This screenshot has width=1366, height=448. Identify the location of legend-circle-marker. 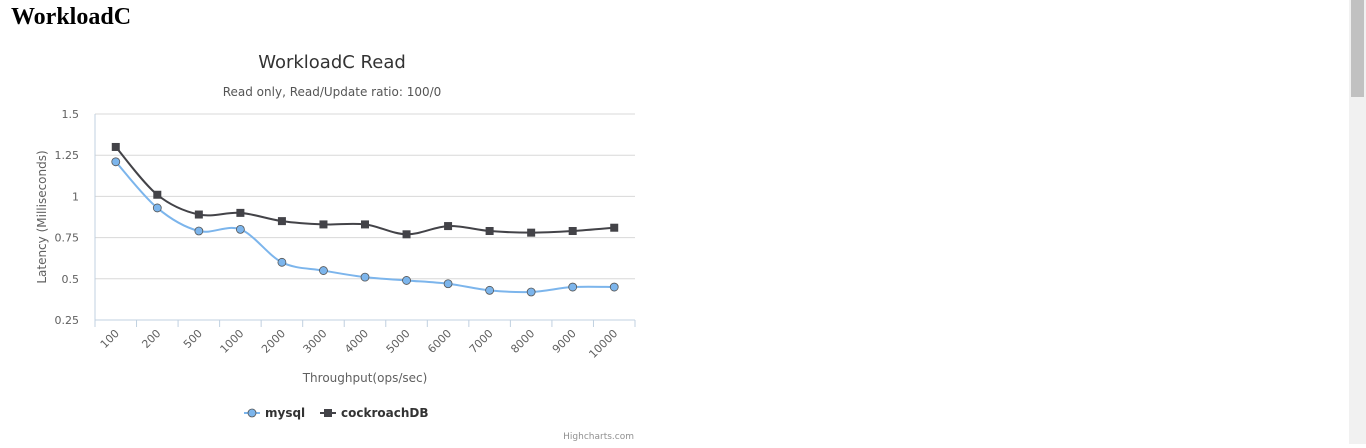
(252, 413).